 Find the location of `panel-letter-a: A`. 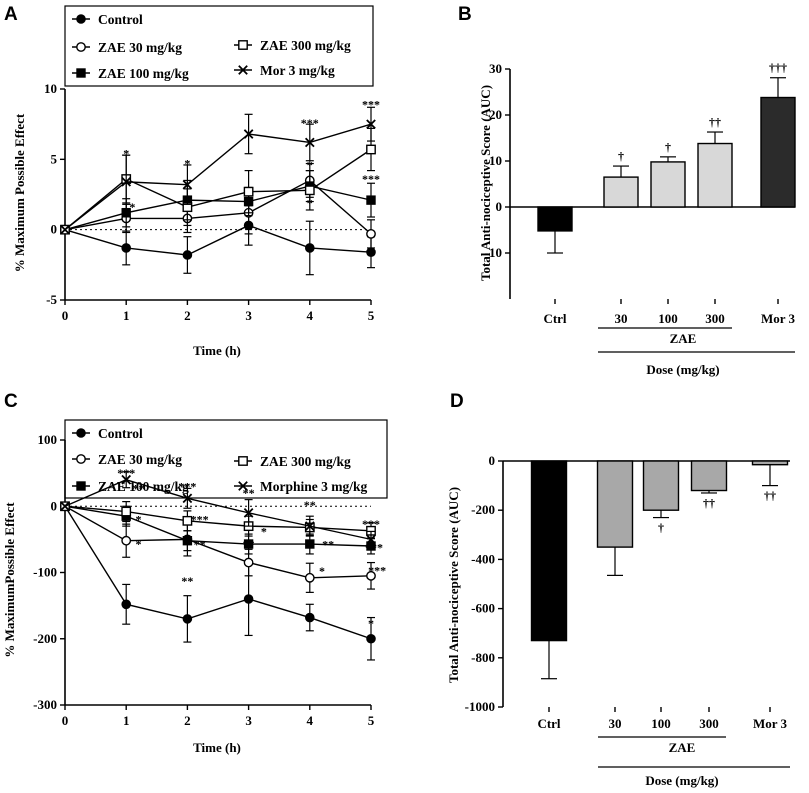

panel-letter-a: A is located at coordinates (11, 14).